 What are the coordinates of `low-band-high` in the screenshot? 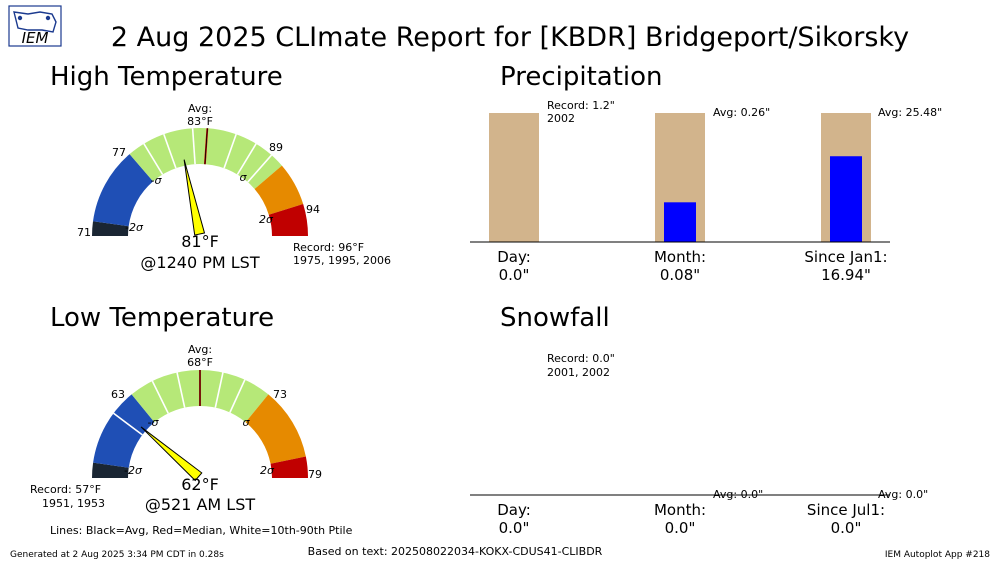 It's located at (275, 429).